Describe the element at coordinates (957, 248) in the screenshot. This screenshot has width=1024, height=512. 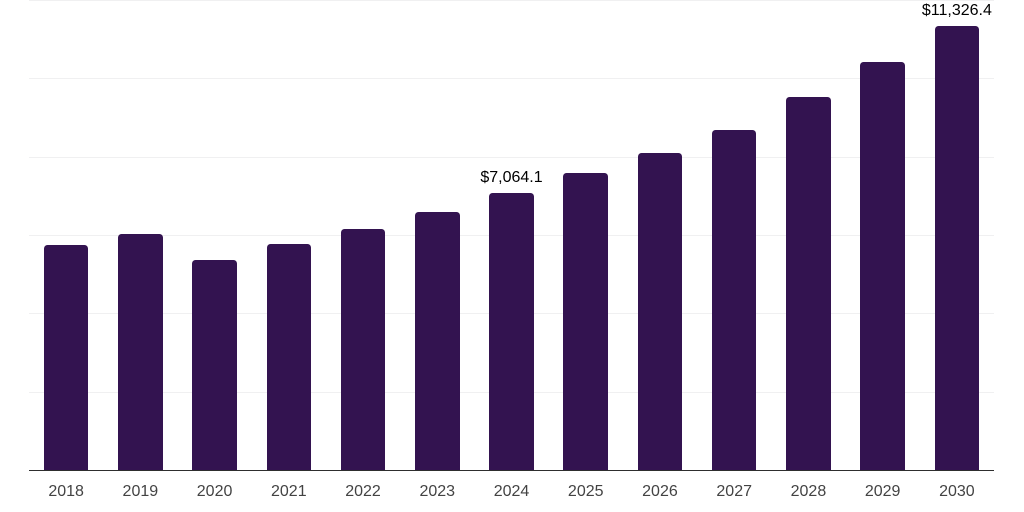
I see `bar-2030` at that location.